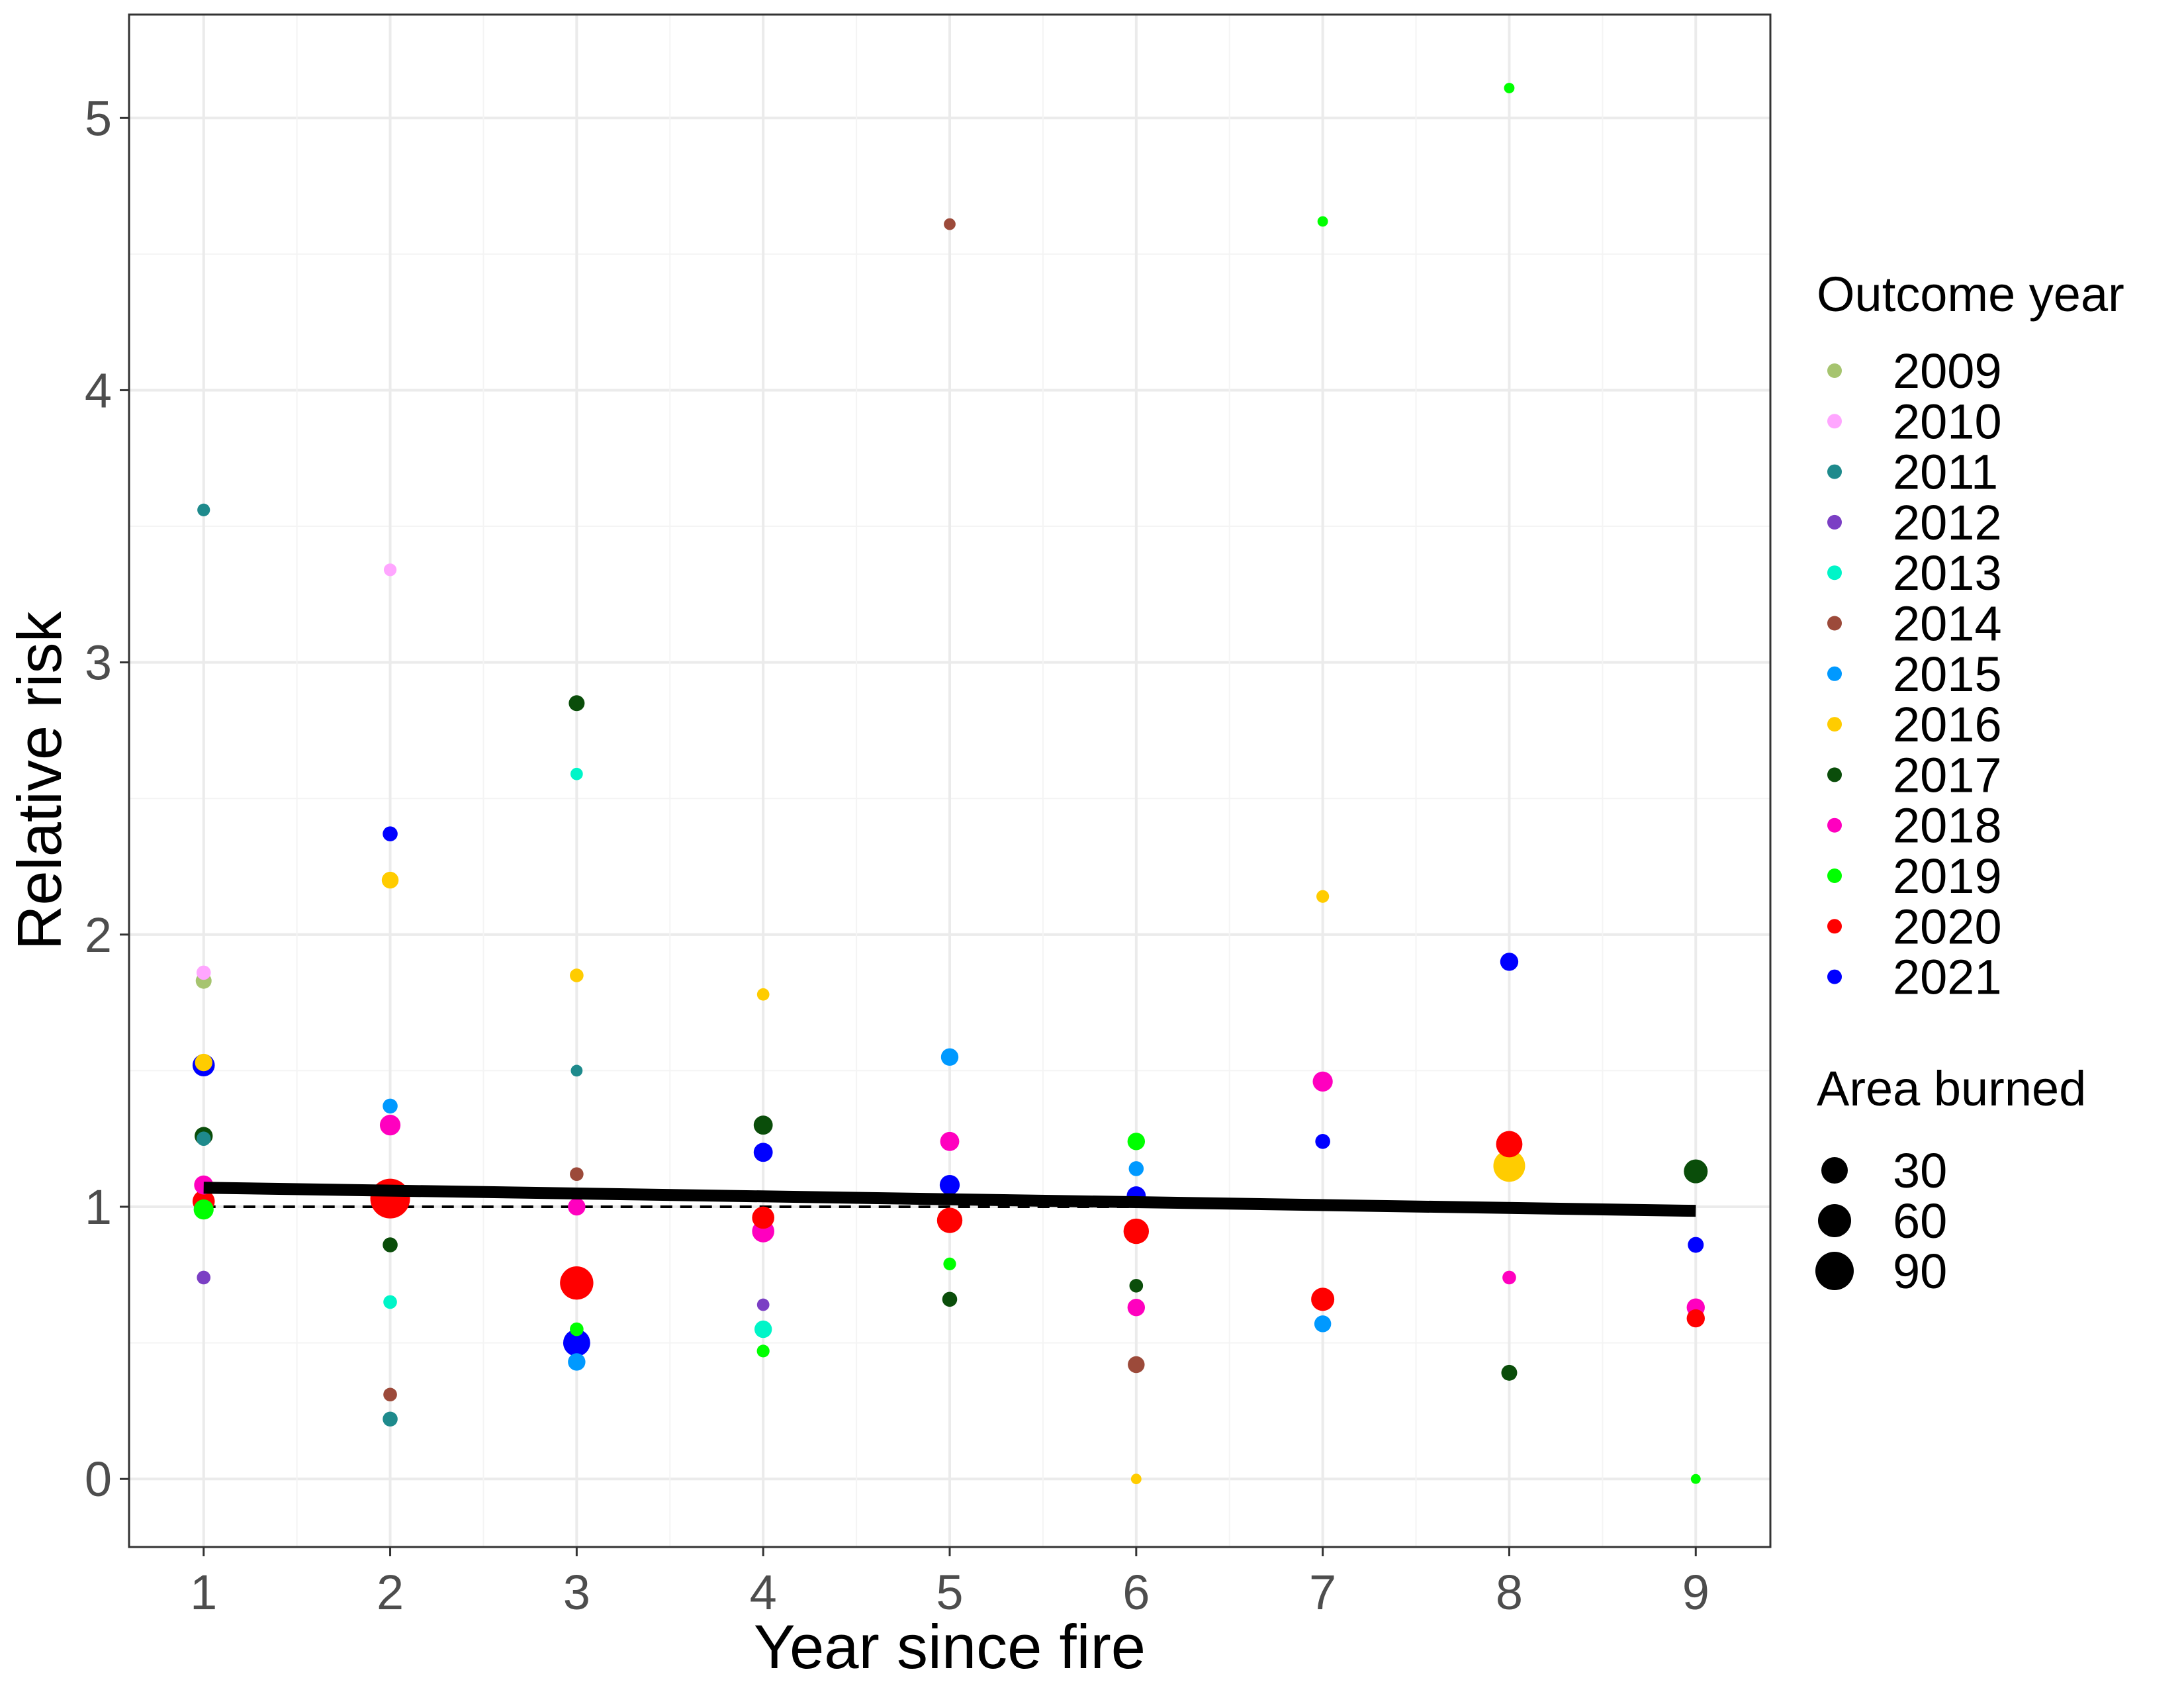 The height and width of the screenshot is (1688, 2184). What do you see at coordinates (576, 1592) in the screenshot?
I see `x-tick-label: 3` at bounding box center [576, 1592].